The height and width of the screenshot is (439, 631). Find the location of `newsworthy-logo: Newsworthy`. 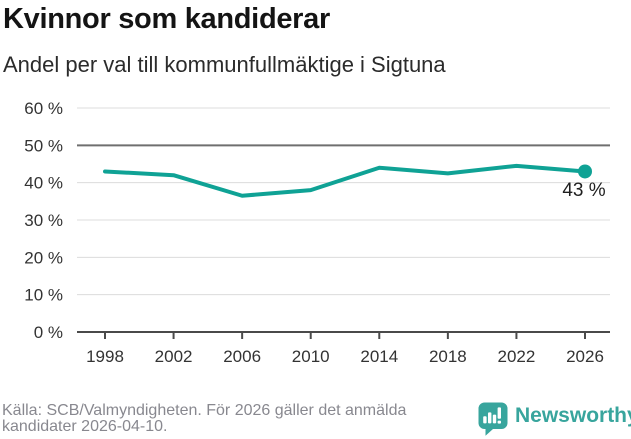

newsworthy-logo: Newsworthy is located at coordinates (554, 419).